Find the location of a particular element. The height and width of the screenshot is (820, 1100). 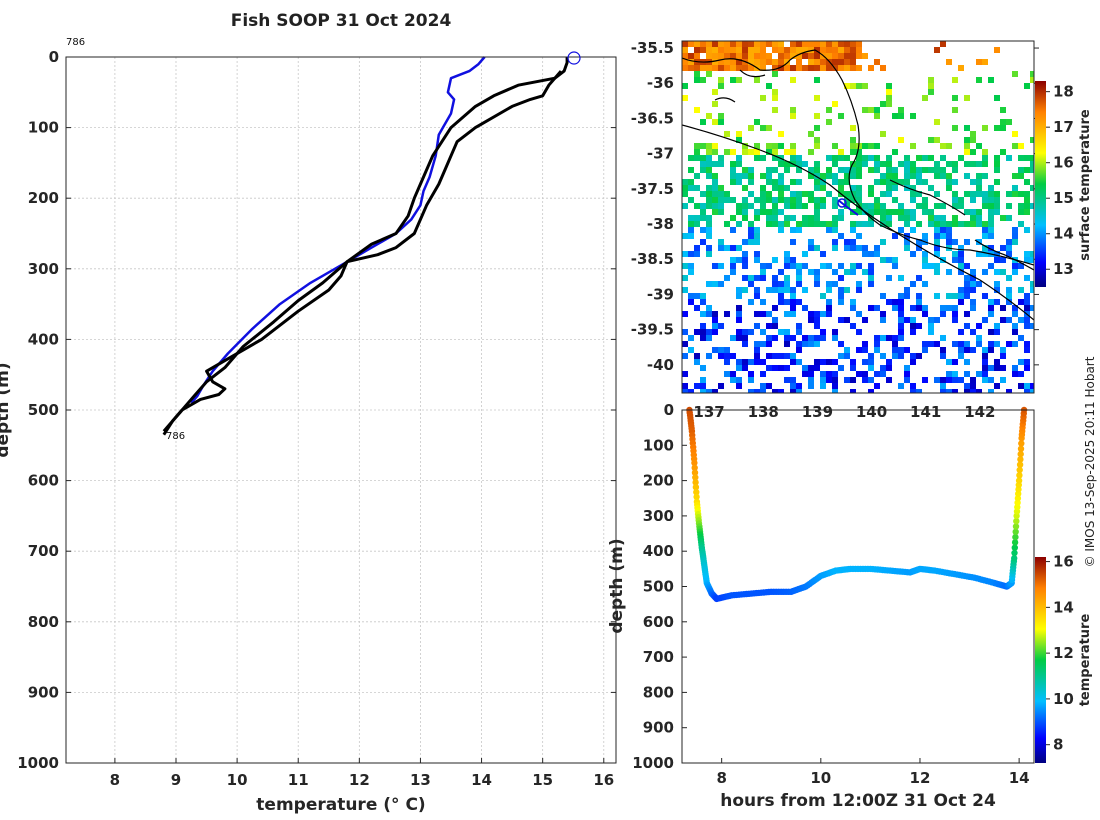

map-ytick-label: -36 is located at coordinates (660, 83).